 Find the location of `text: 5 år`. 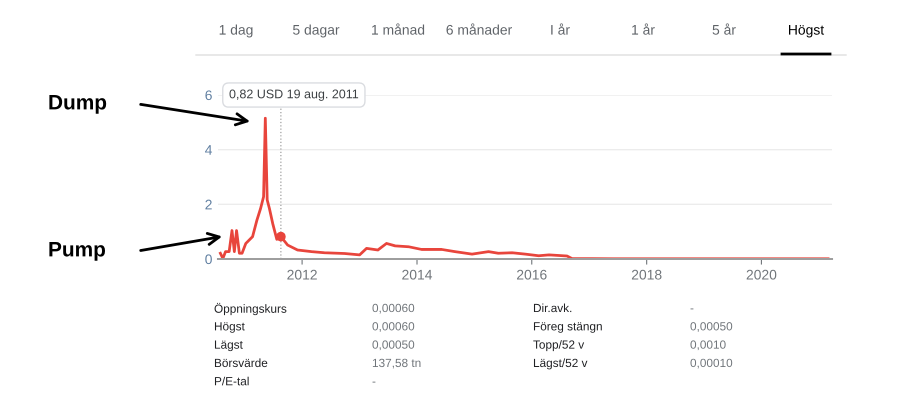

text: 5 år is located at coordinates (724, 29).